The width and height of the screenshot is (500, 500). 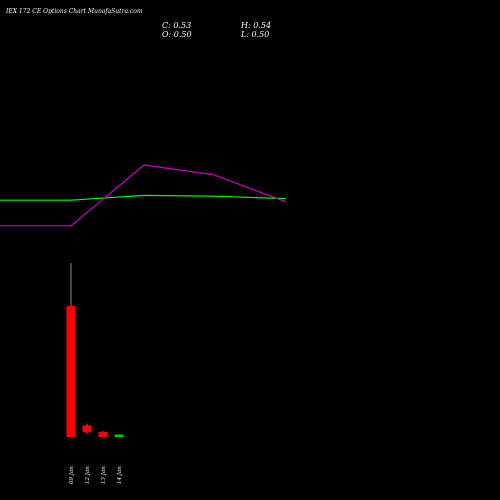 I want to click on candles, so click(x=95, y=350).